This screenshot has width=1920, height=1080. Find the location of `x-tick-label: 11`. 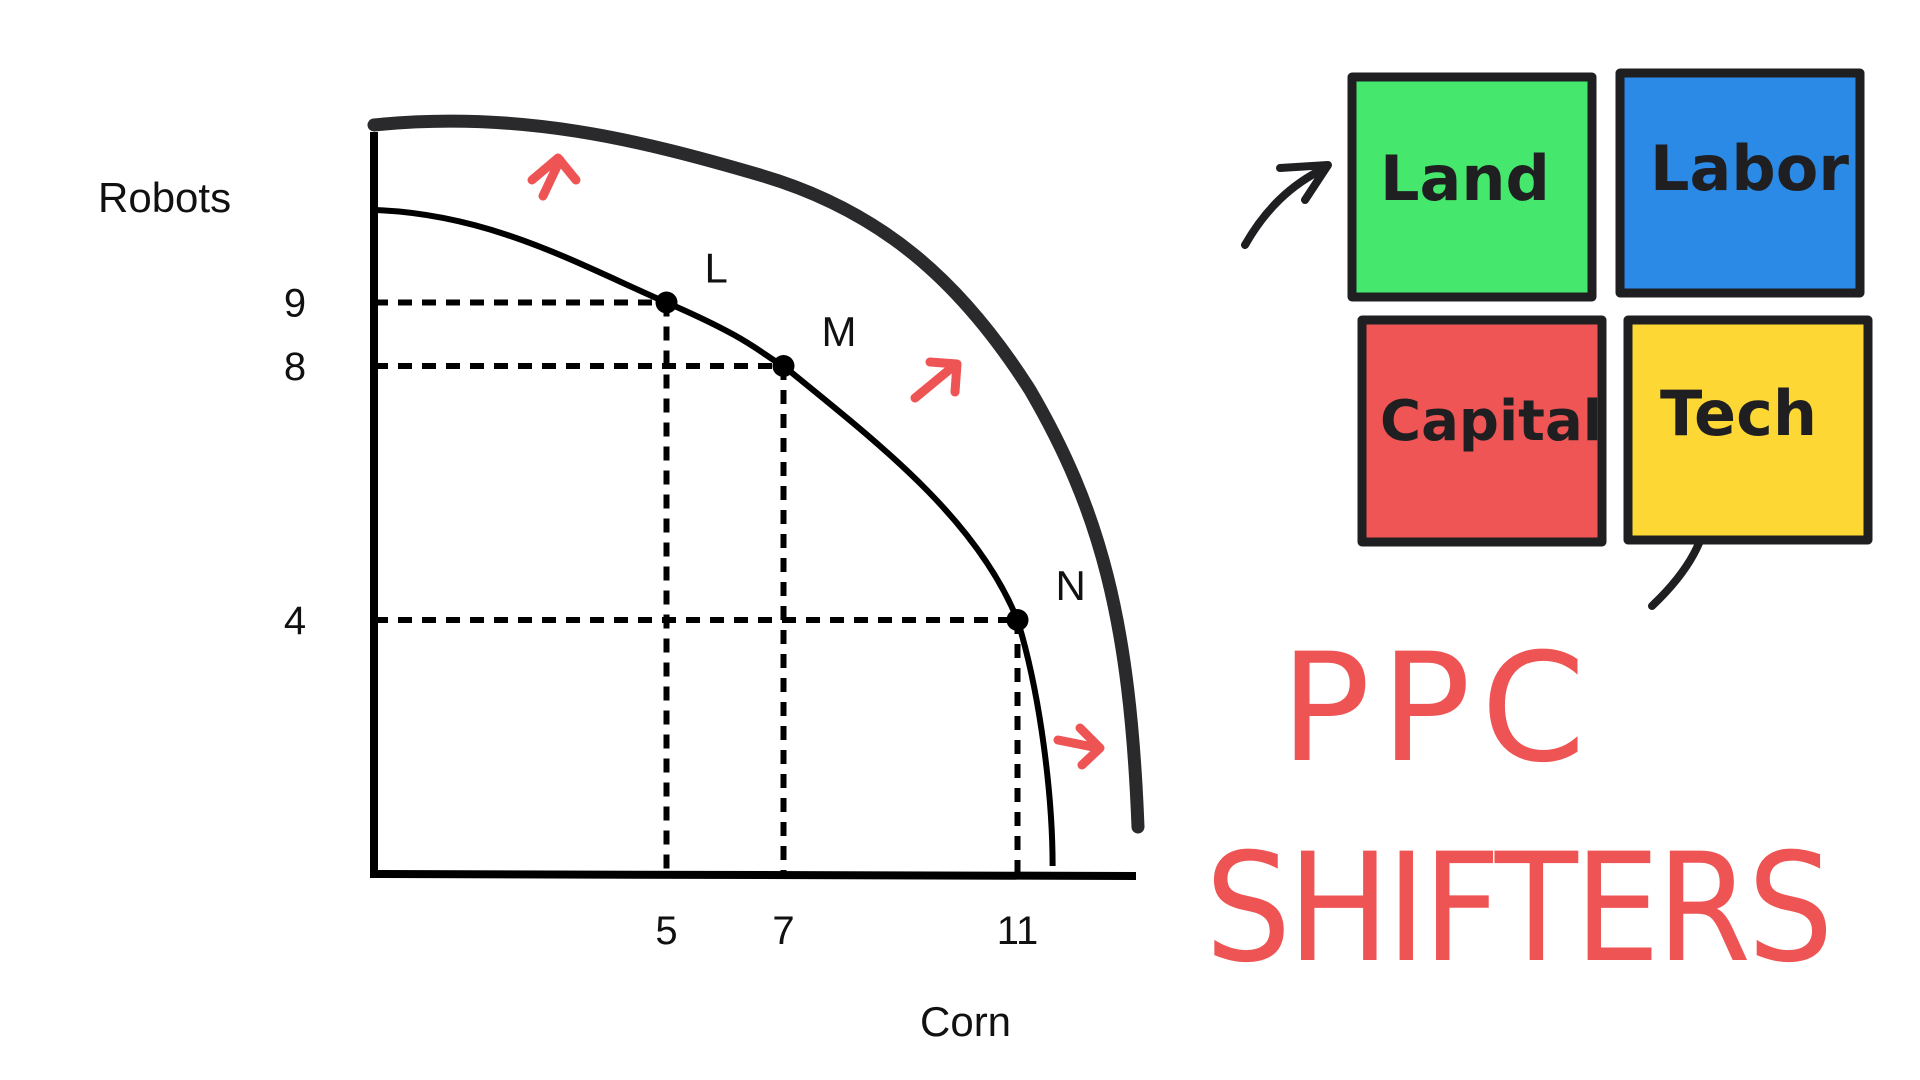

x-tick-label: 11 is located at coordinates (1018, 931).